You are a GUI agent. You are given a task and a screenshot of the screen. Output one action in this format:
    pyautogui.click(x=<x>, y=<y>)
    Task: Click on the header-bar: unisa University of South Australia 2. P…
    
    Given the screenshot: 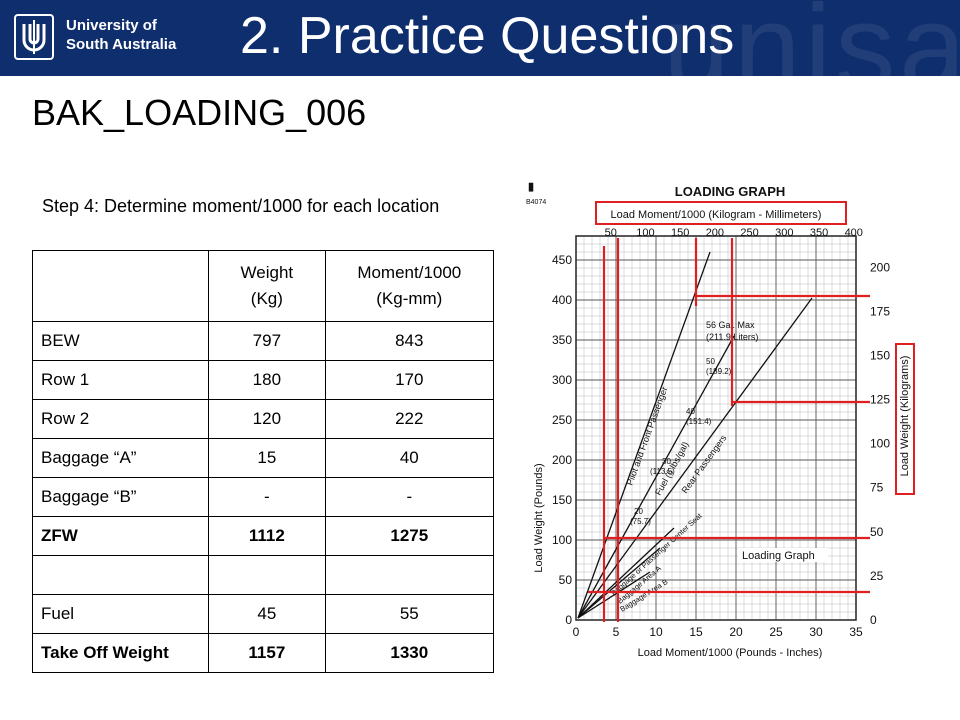 What is the action you would take?
    pyautogui.click(x=480, y=38)
    